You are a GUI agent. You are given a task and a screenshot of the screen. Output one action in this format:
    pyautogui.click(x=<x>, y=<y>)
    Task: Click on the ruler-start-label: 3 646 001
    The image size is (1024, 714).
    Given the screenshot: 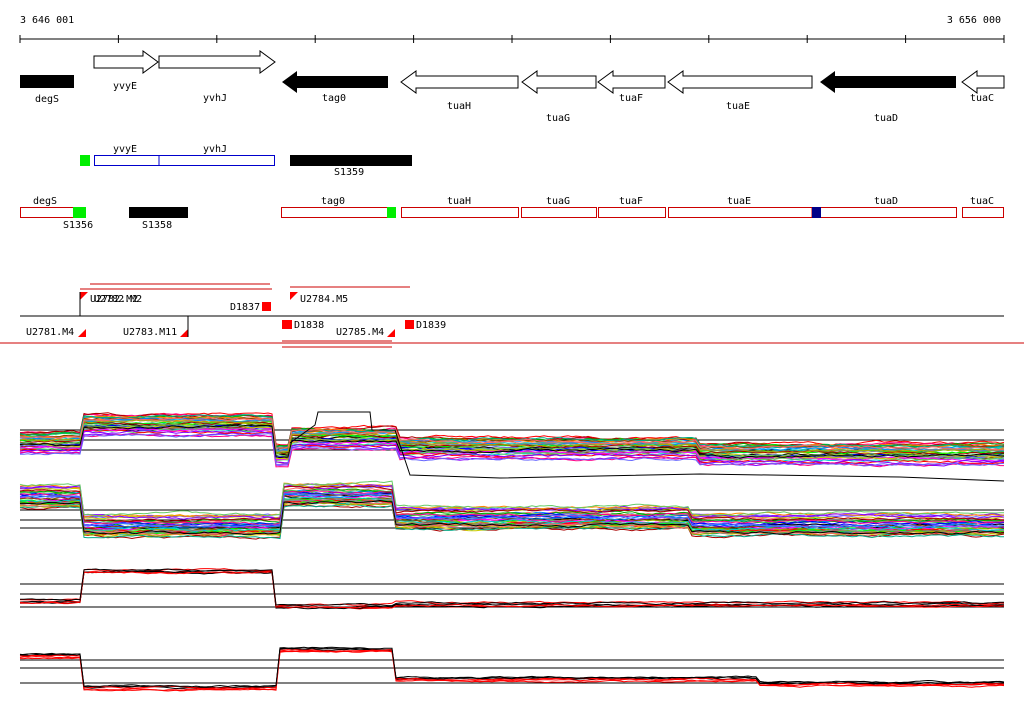 What is the action you would take?
    pyautogui.click(x=47, y=20)
    